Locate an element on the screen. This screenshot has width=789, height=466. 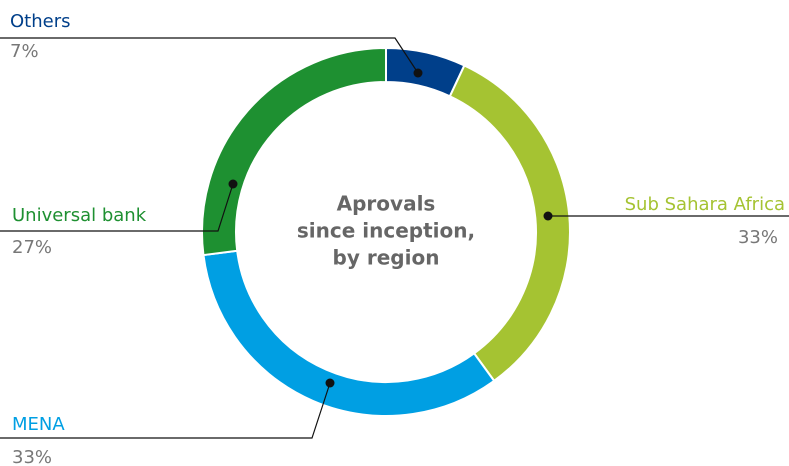
chart-title: since inception, is located at coordinates (386, 231).